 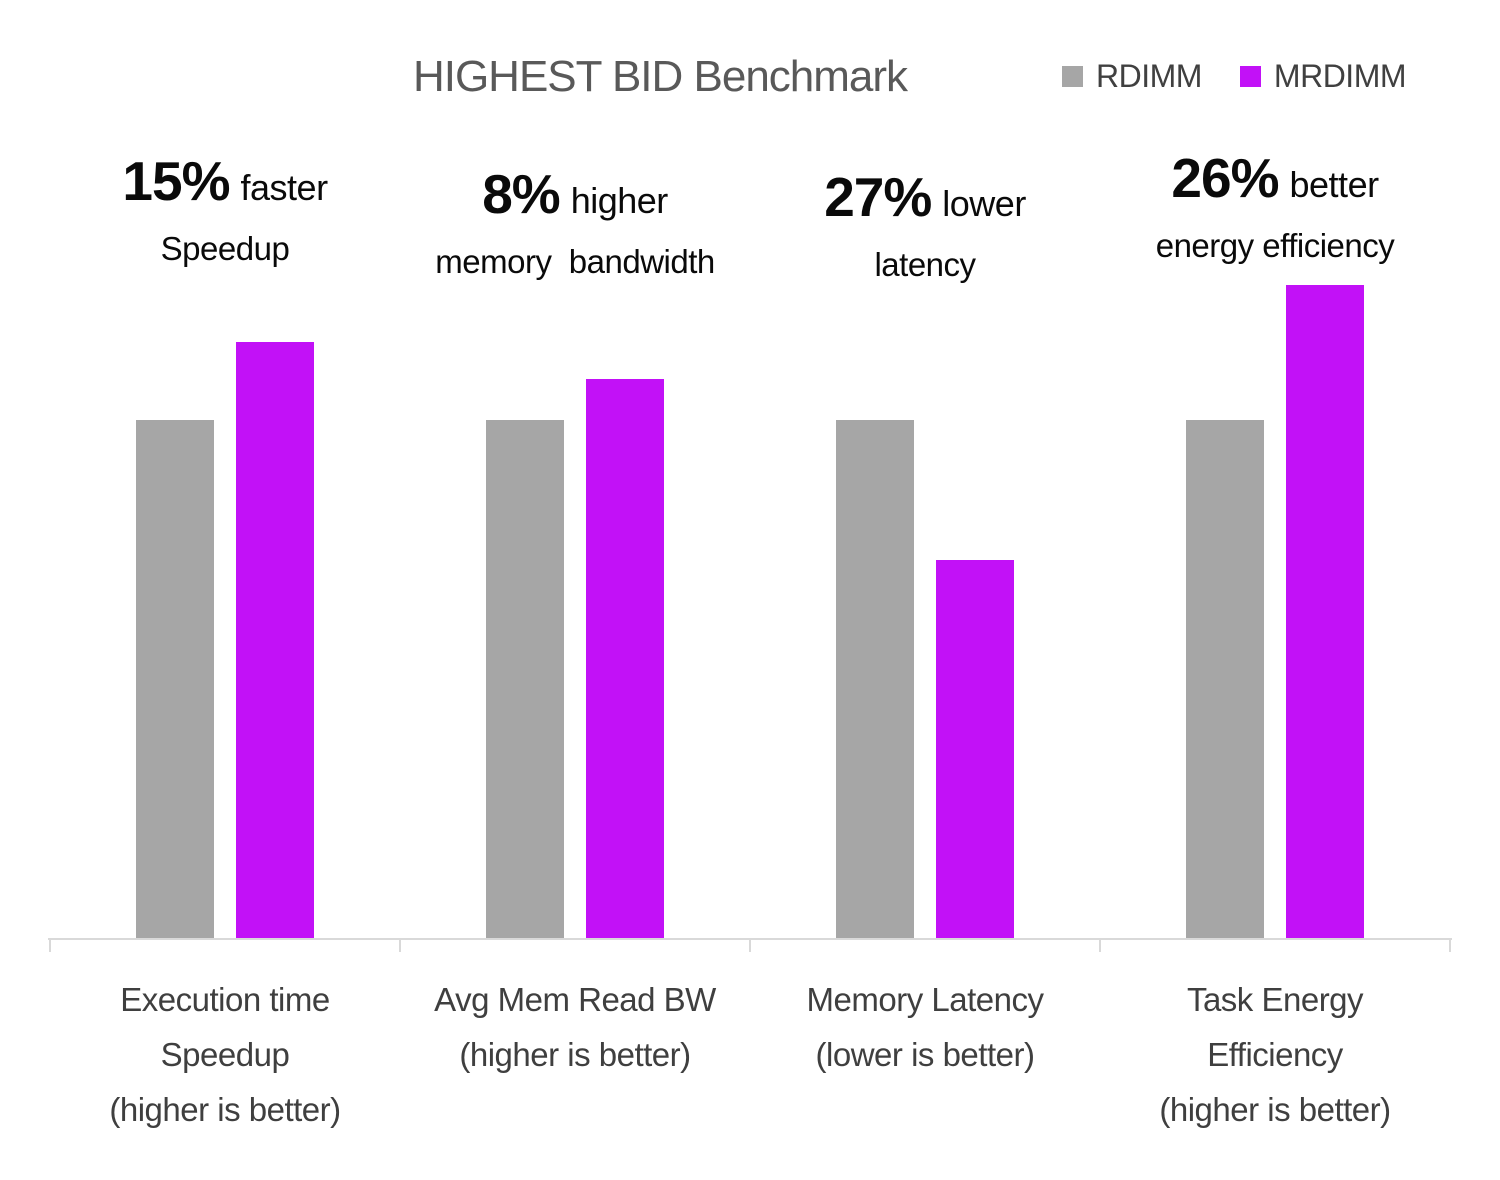 What do you see at coordinates (878, 197) in the screenshot?
I see `annotation-latency-percent: 27%` at bounding box center [878, 197].